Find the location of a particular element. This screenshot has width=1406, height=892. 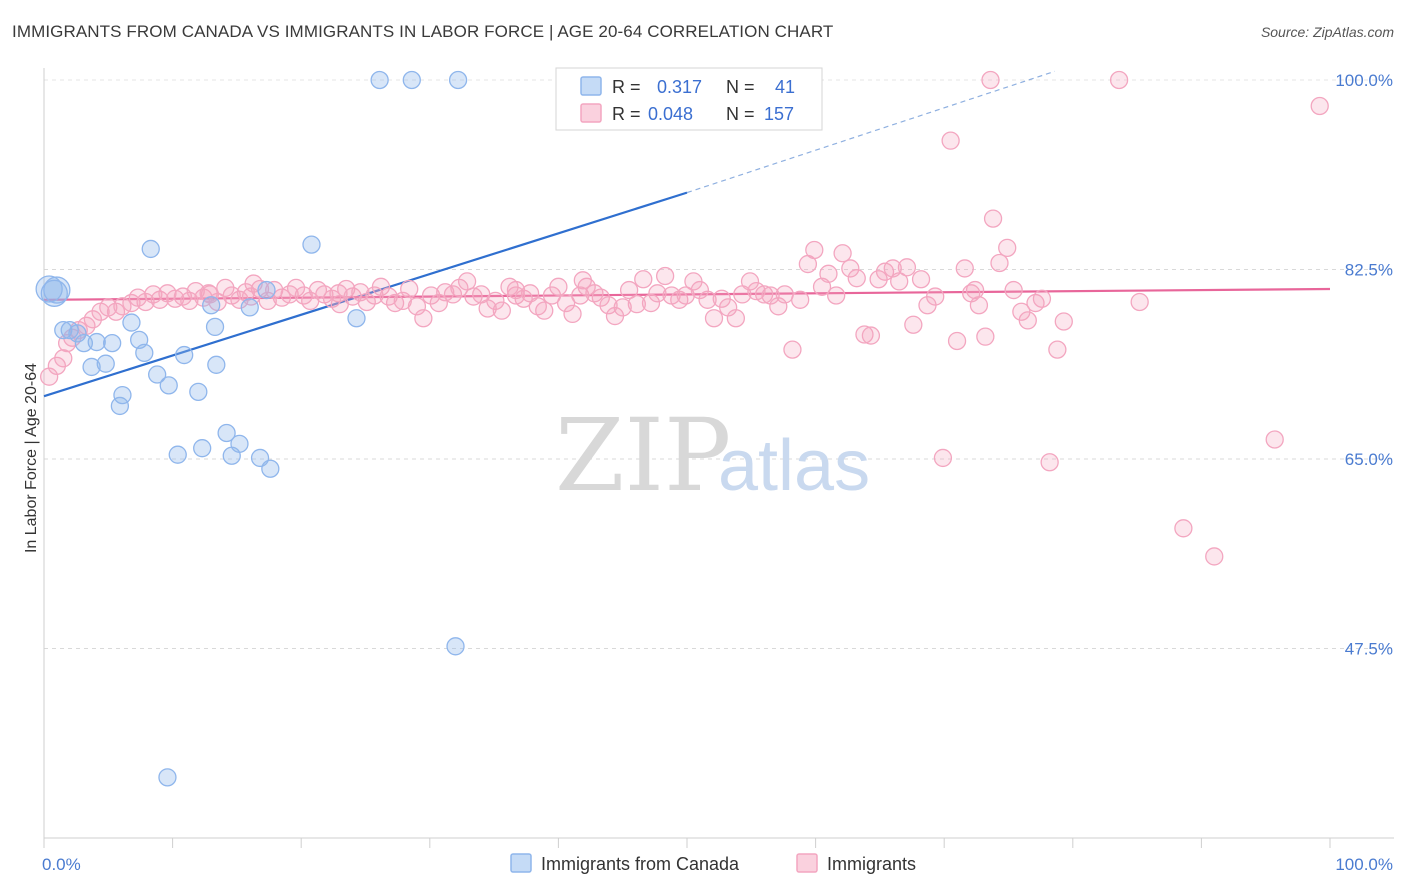

immigrants-r-value: 0.048 is located at coordinates (670, 114).